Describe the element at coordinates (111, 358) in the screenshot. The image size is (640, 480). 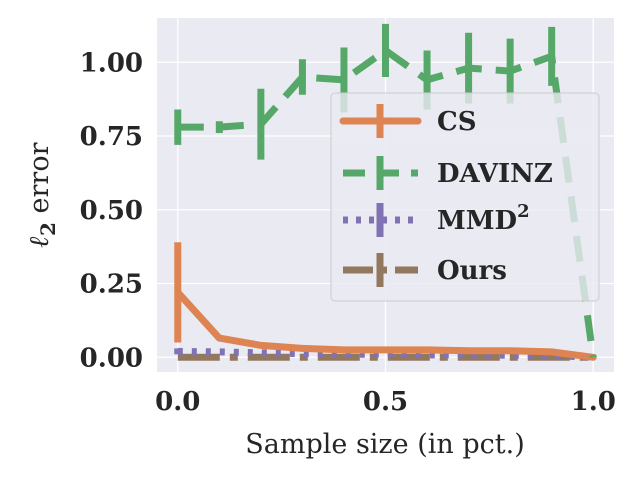
I see `y-tick-label: 0.00` at that location.